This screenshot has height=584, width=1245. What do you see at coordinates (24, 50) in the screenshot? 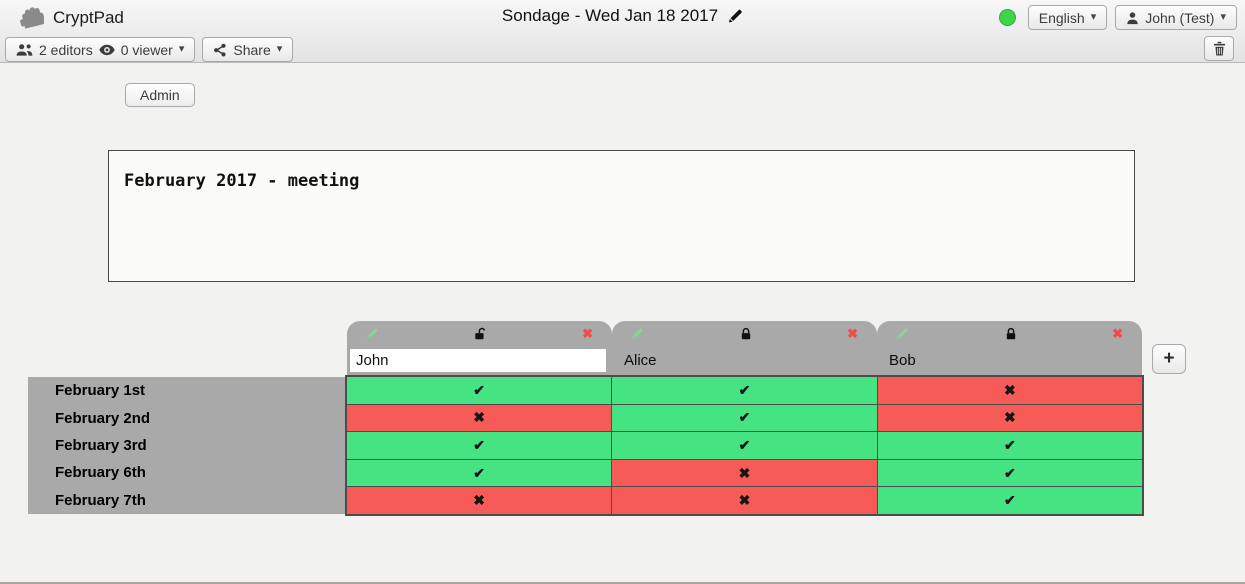
I see `editors-icon` at bounding box center [24, 50].